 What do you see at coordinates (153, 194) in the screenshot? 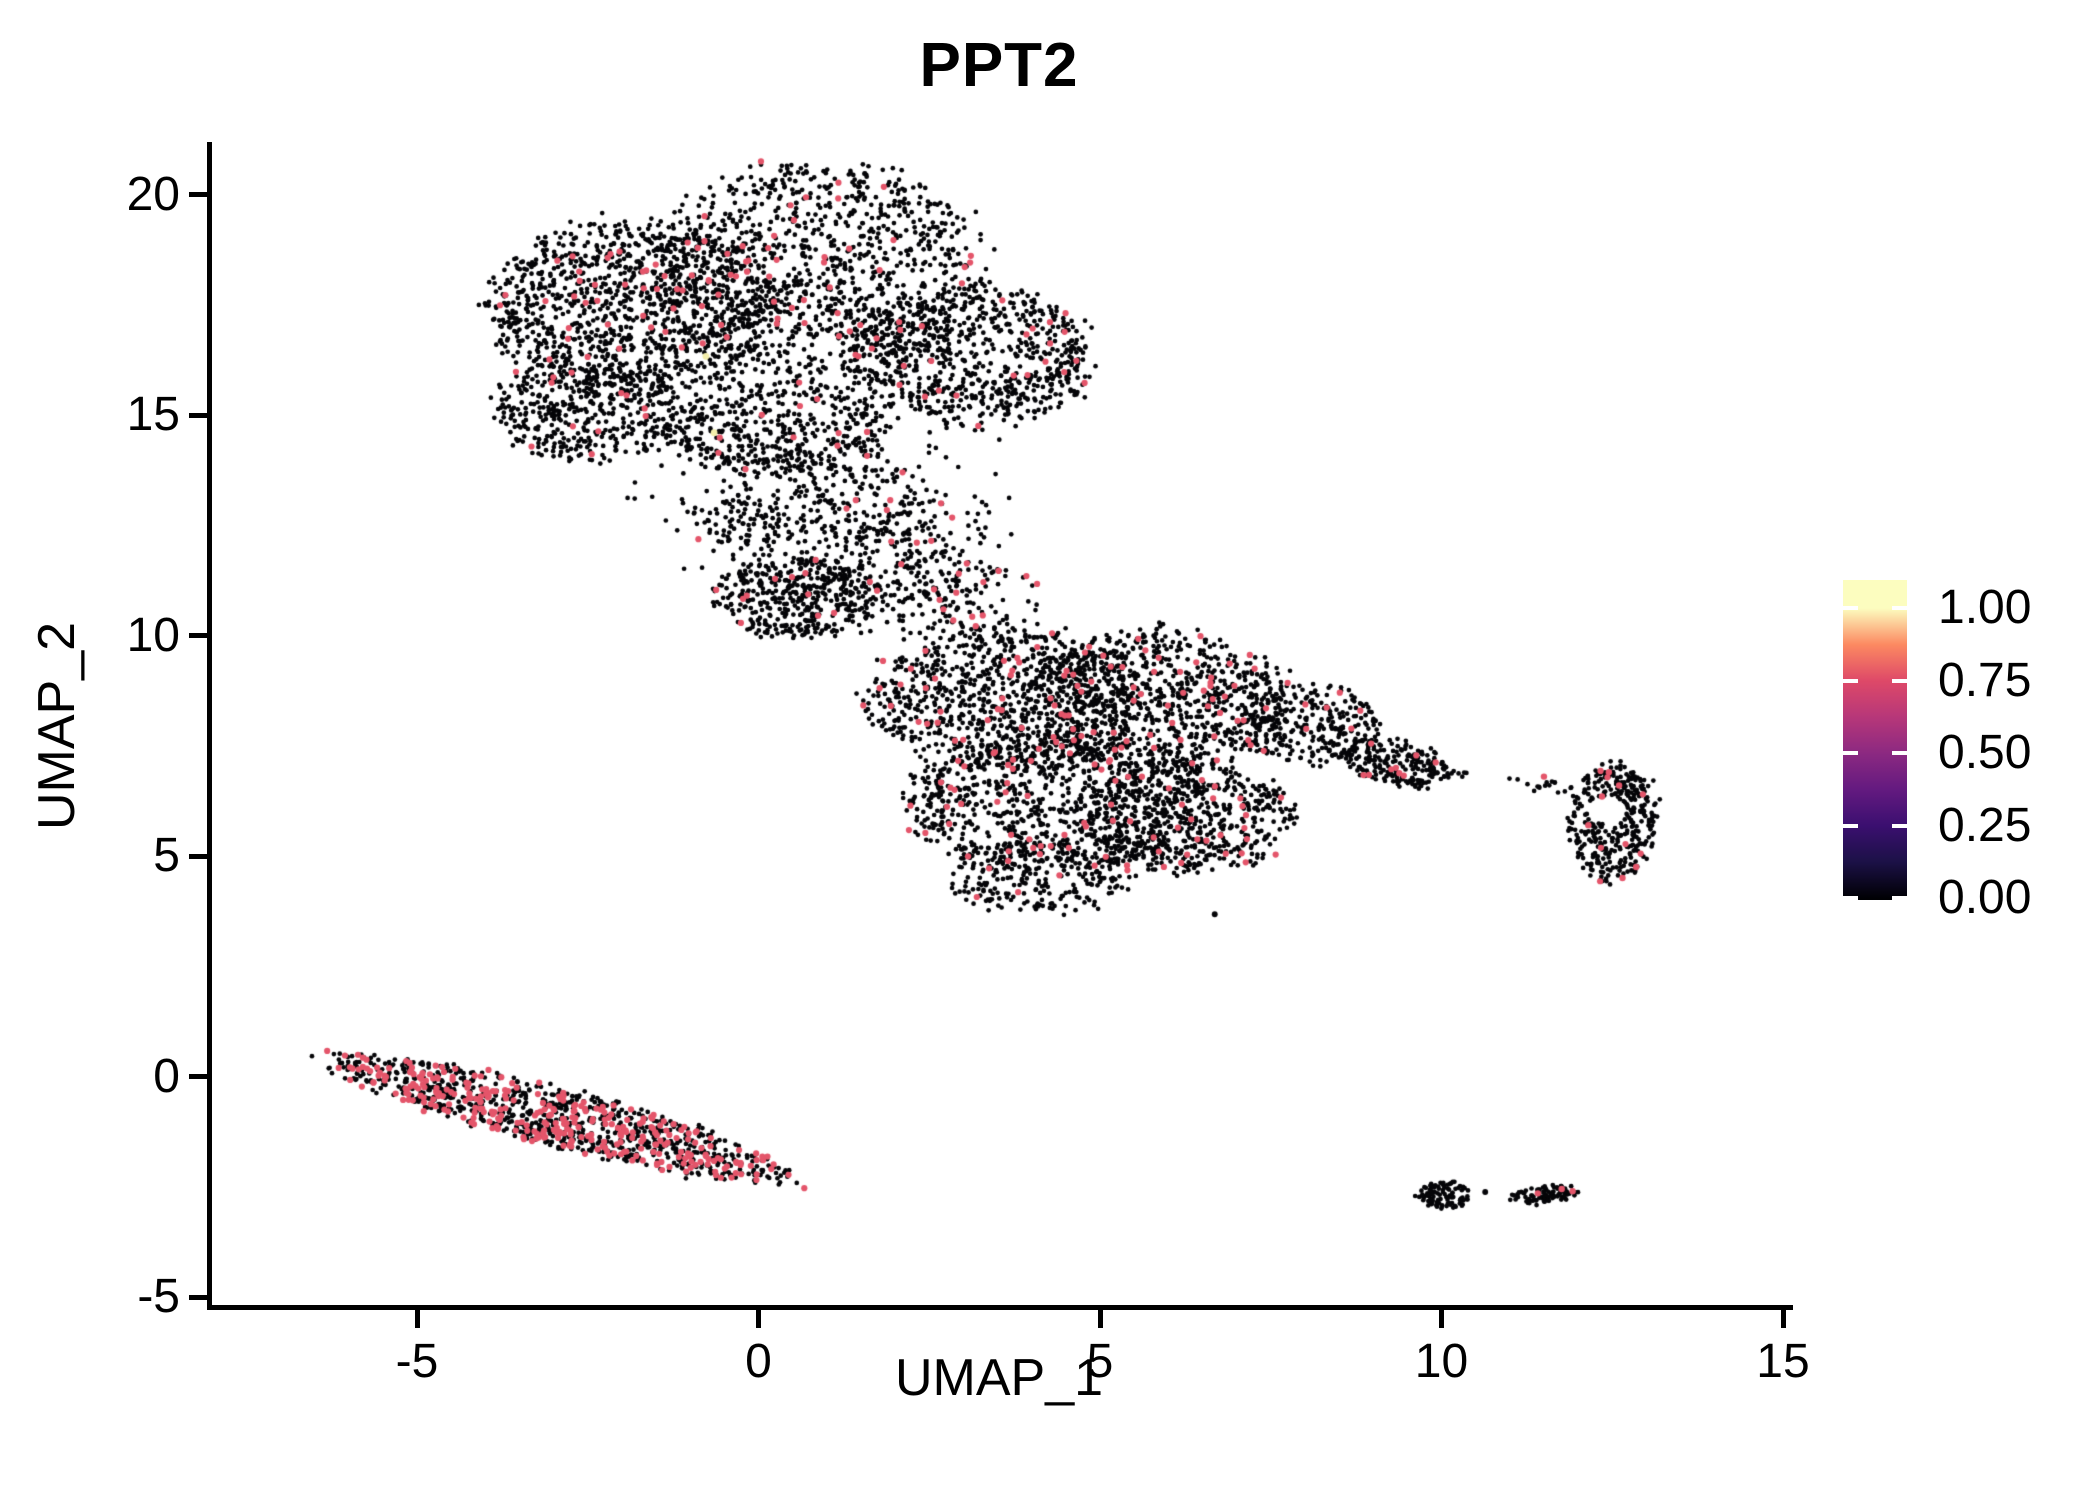
I see `y-tick-label: 20` at bounding box center [153, 194].